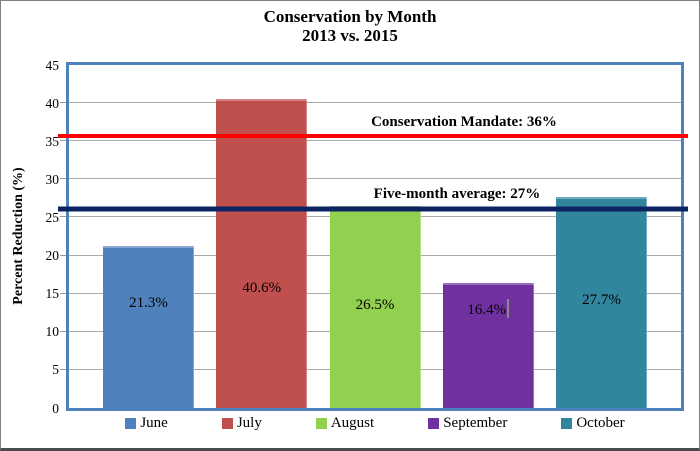  What do you see at coordinates (350, 16) in the screenshot?
I see `chart-title: Conservation by Month` at bounding box center [350, 16].